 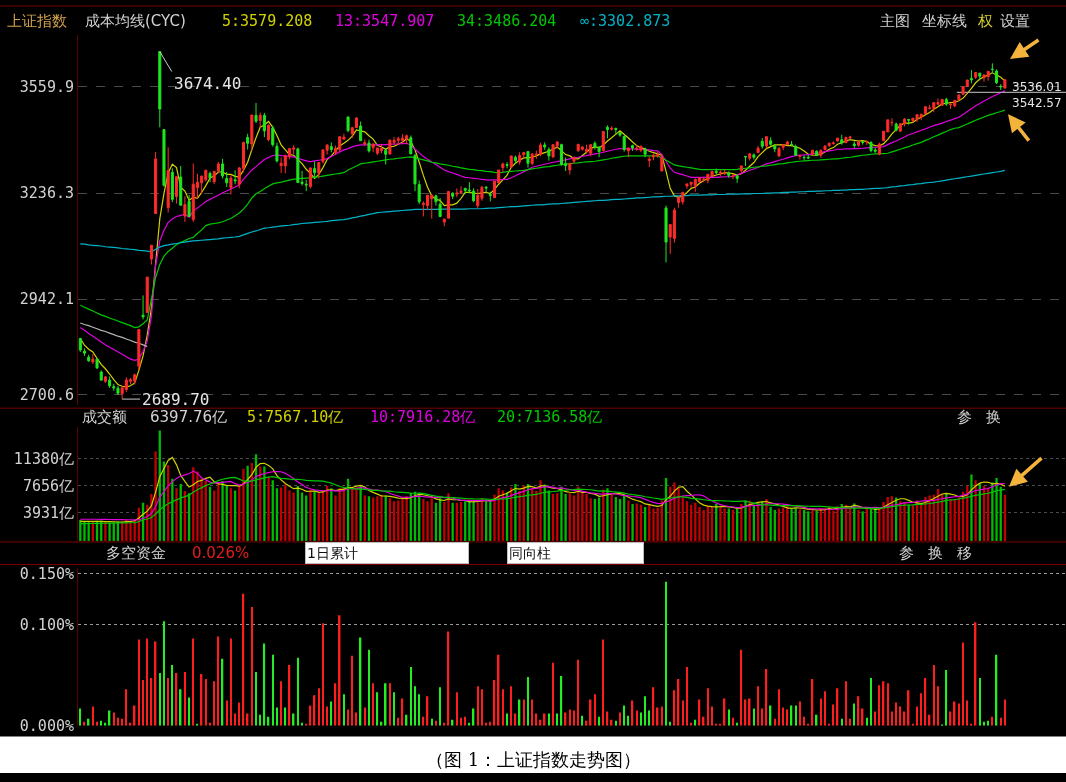 What do you see at coordinates (48, 512) in the screenshot?
I see `y-tick-label: 3931亿` at bounding box center [48, 512].